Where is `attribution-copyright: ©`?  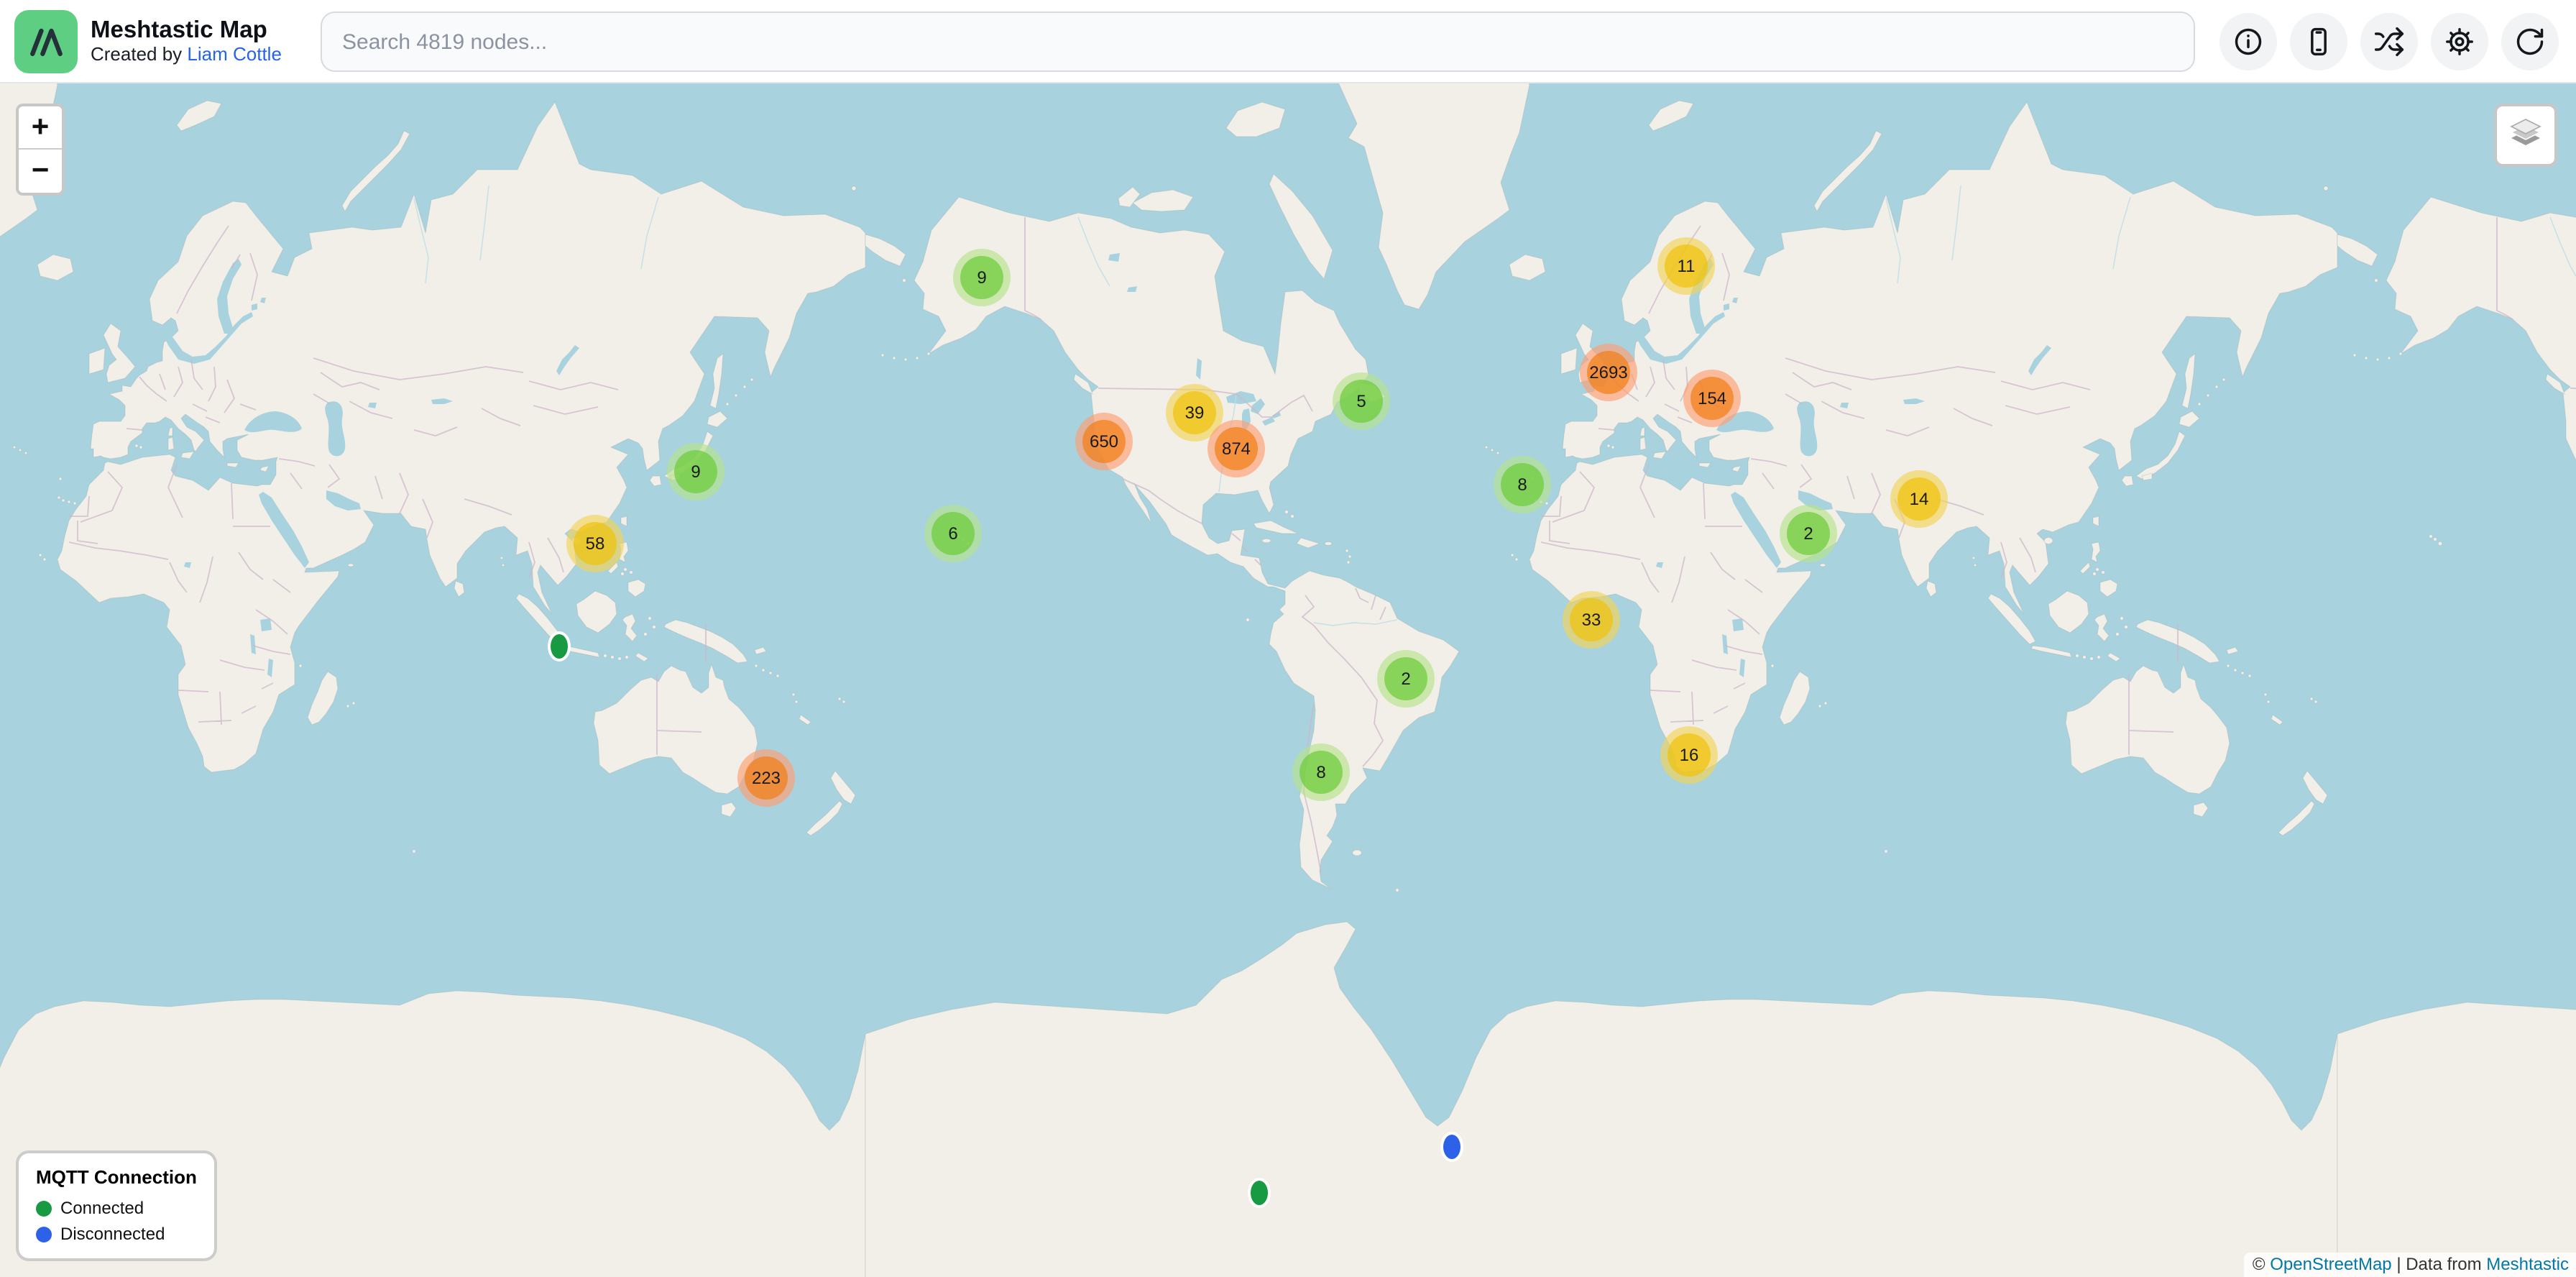 attribution-copyright: © is located at coordinates (2261, 1264).